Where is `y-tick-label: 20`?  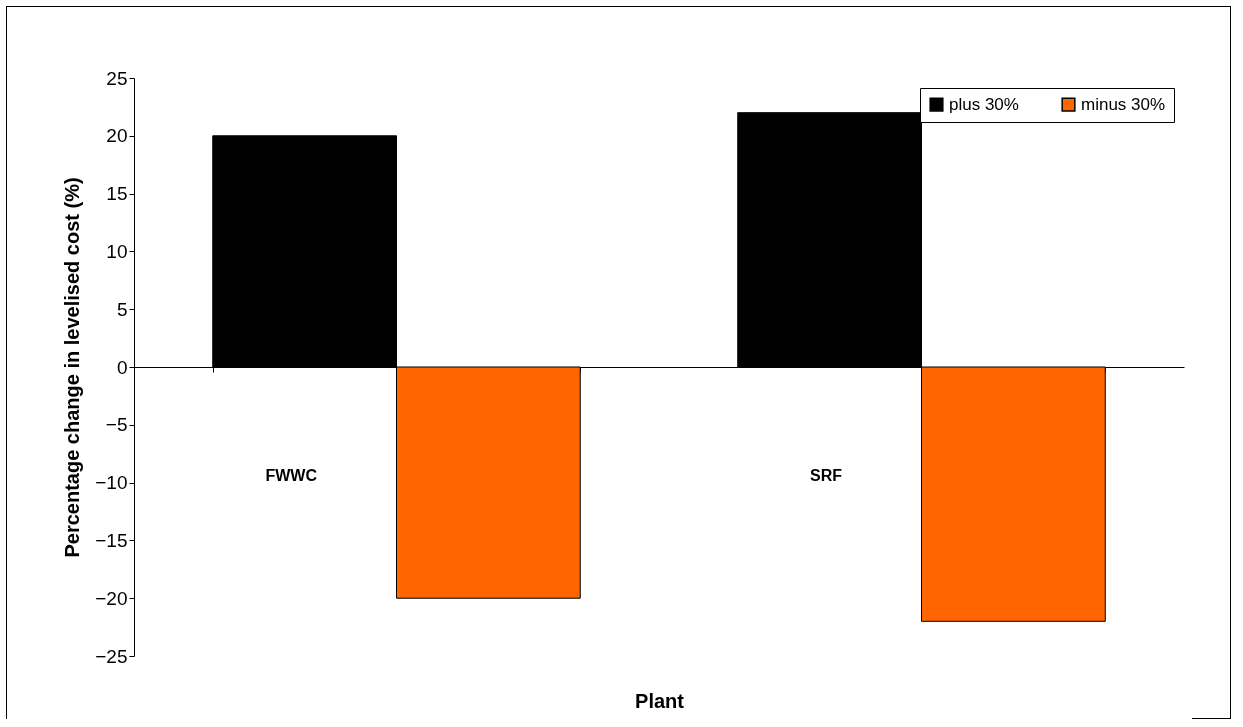 y-tick-label: 20 is located at coordinates (117, 136).